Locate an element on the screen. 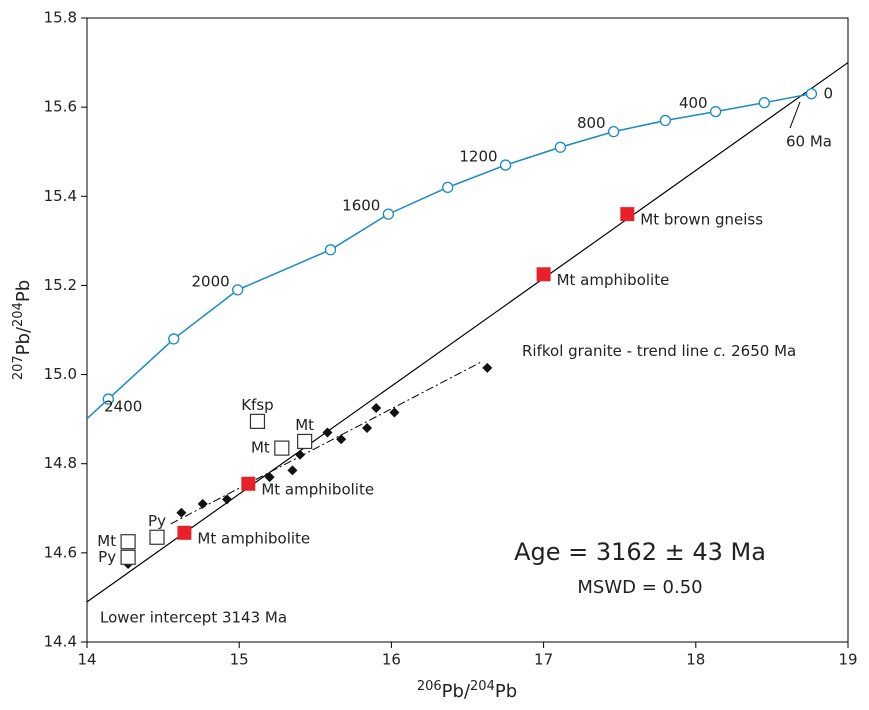  superscript: 207 is located at coordinates (18, 367).